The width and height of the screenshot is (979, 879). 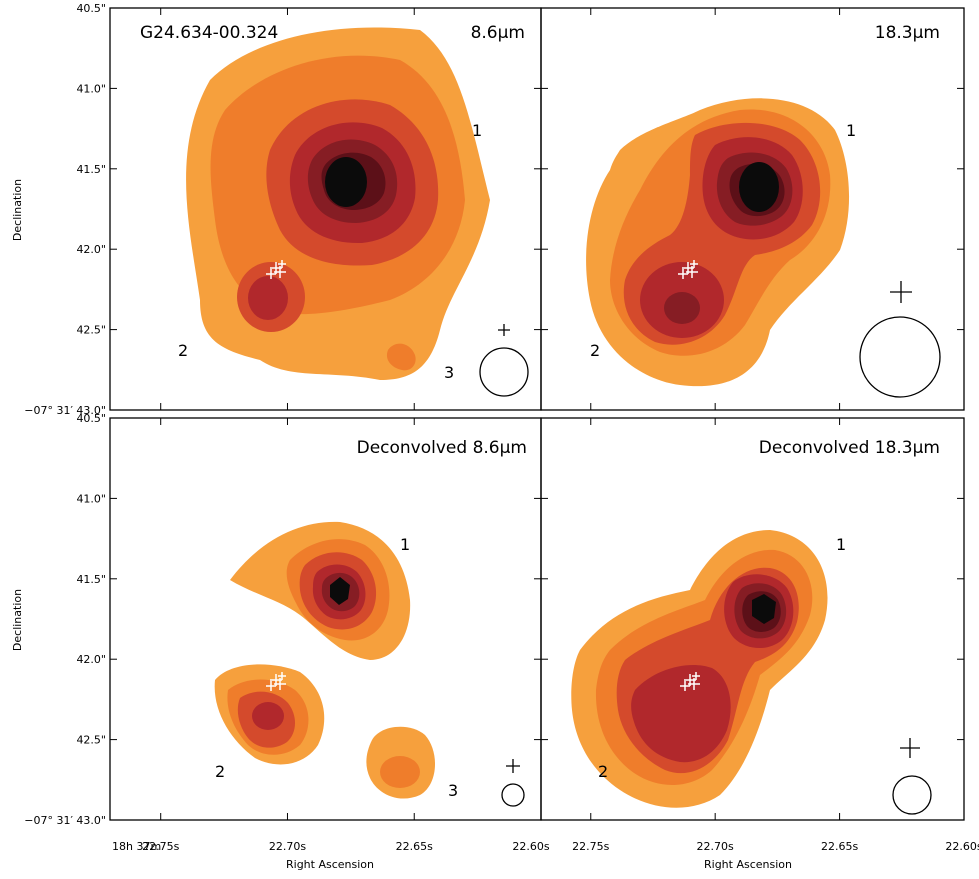 I want to click on x-axis-prefix: 18h 37m, so click(x=136, y=846).